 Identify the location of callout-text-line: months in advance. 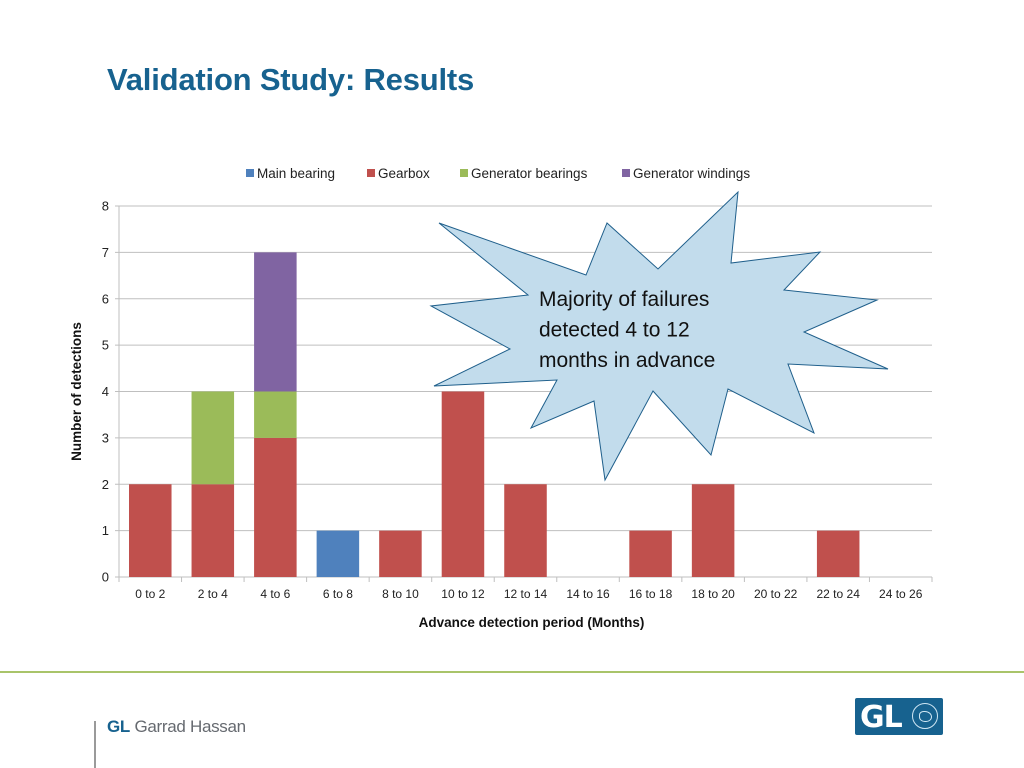
(627, 360).